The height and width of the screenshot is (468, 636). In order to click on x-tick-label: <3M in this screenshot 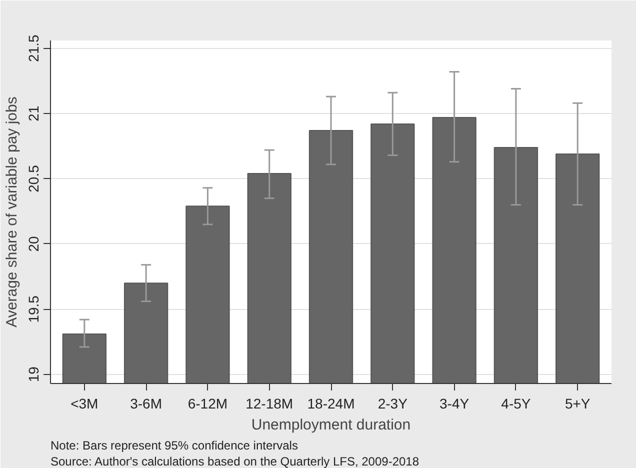, I will do `click(84, 404)`.